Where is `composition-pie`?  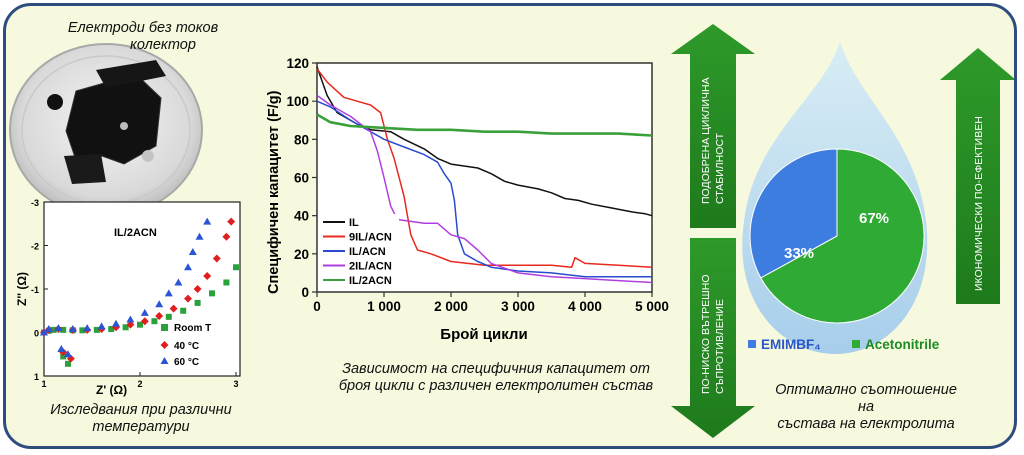
composition-pie is located at coordinates (837, 236).